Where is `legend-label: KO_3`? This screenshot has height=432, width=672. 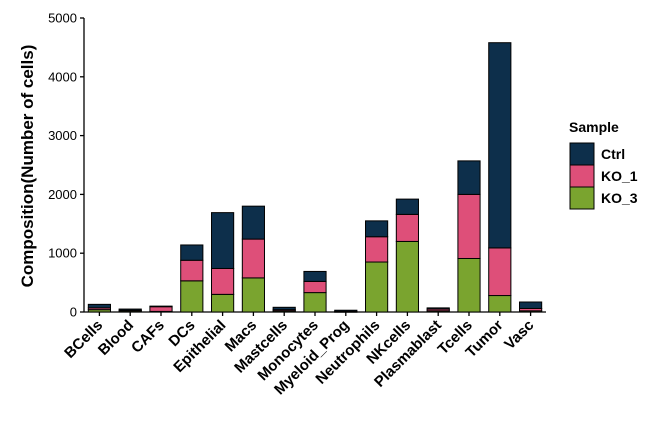
legend-label: KO_3 is located at coordinates (619, 198).